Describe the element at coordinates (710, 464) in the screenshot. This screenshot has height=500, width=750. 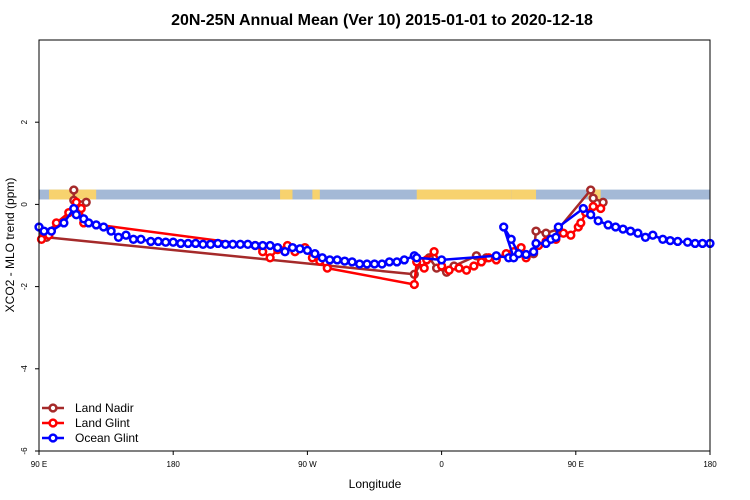
I see `x-tick-label: 180` at that location.